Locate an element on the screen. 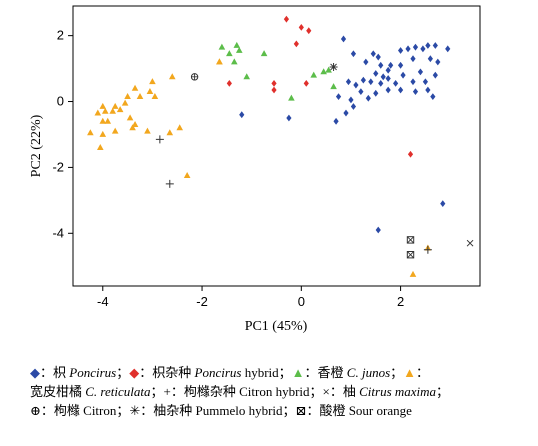  legend-item-citron-hybrid: +：枸橼杂种 Citron hybrid； is located at coordinates (243, 391).